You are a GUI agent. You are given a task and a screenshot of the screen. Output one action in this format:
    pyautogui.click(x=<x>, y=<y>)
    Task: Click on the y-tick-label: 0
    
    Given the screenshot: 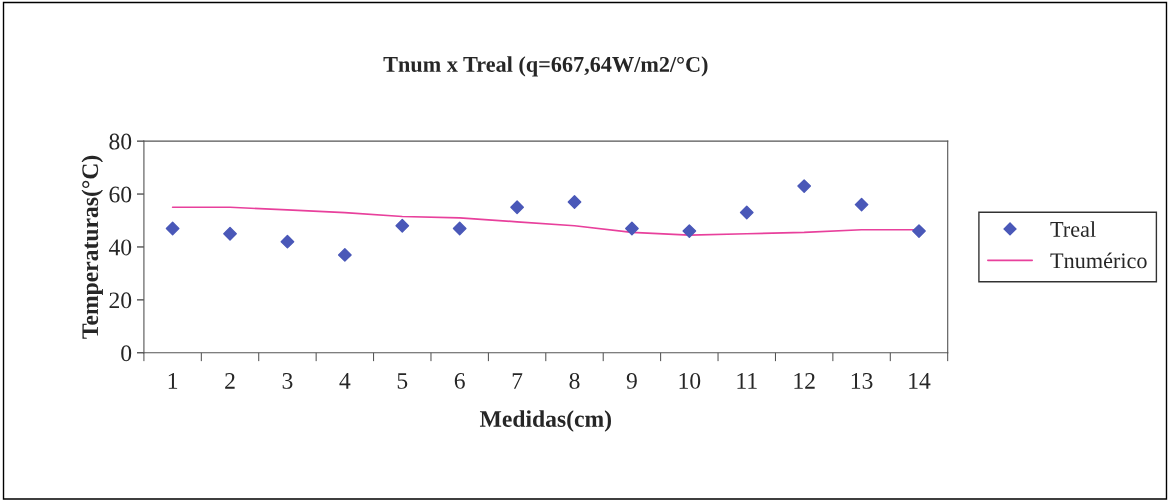 What is the action you would take?
    pyautogui.click(x=126, y=353)
    